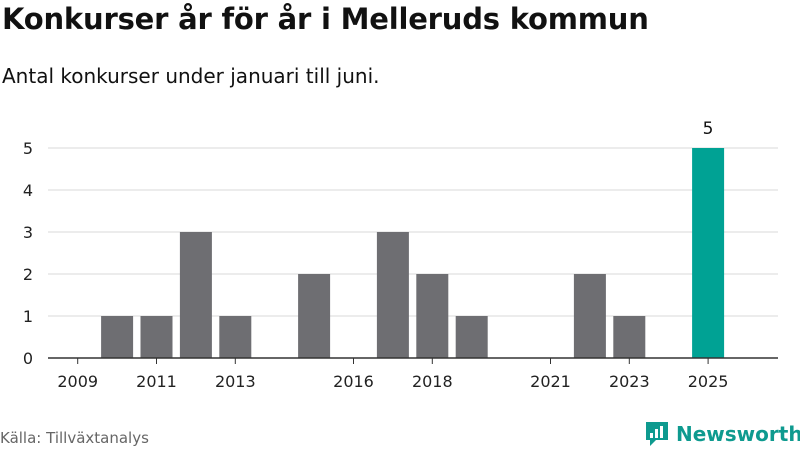  What do you see at coordinates (235, 337) in the screenshot?
I see `bar-2013` at bounding box center [235, 337].